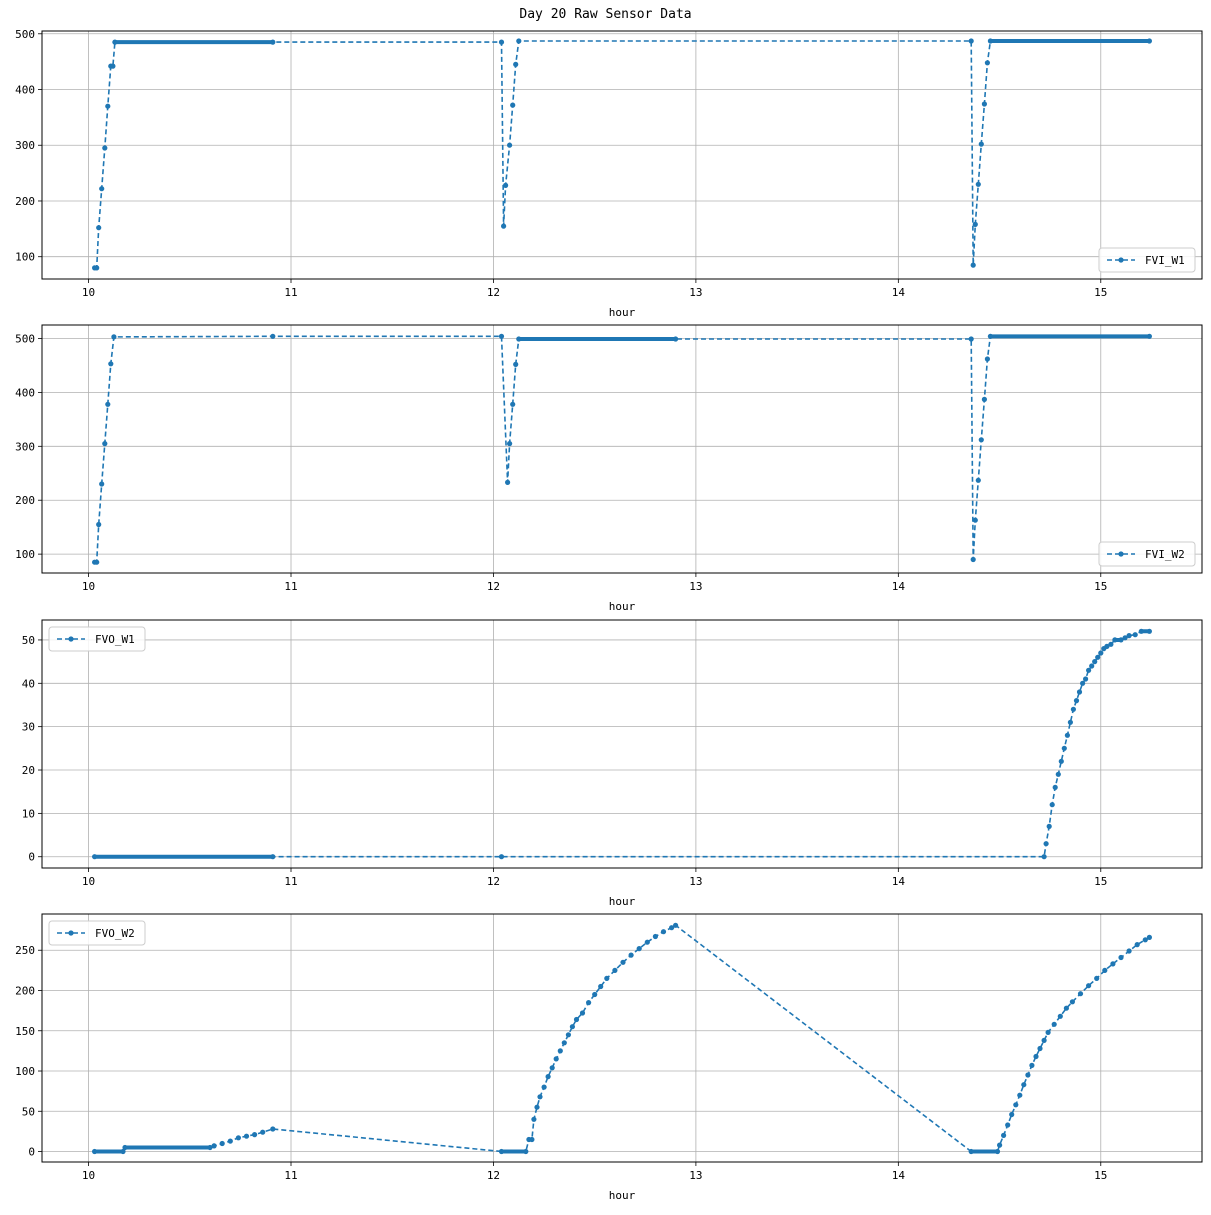 The width and height of the screenshot is (1211, 1215). Describe the element at coordinates (28, 770) in the screenshot. I see `y-tick-label: 20` at that location.